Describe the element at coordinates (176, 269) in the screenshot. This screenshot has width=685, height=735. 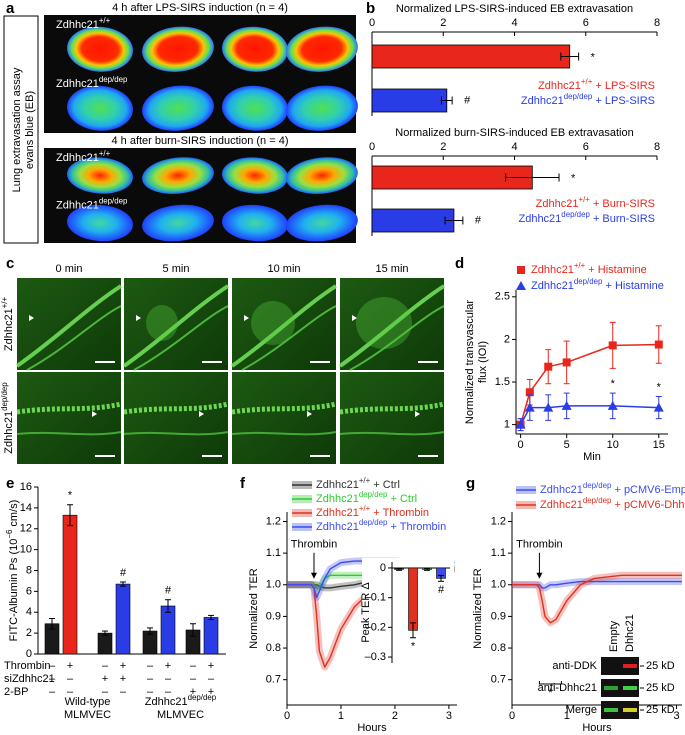
I see `time-label: 5 min` at that location.